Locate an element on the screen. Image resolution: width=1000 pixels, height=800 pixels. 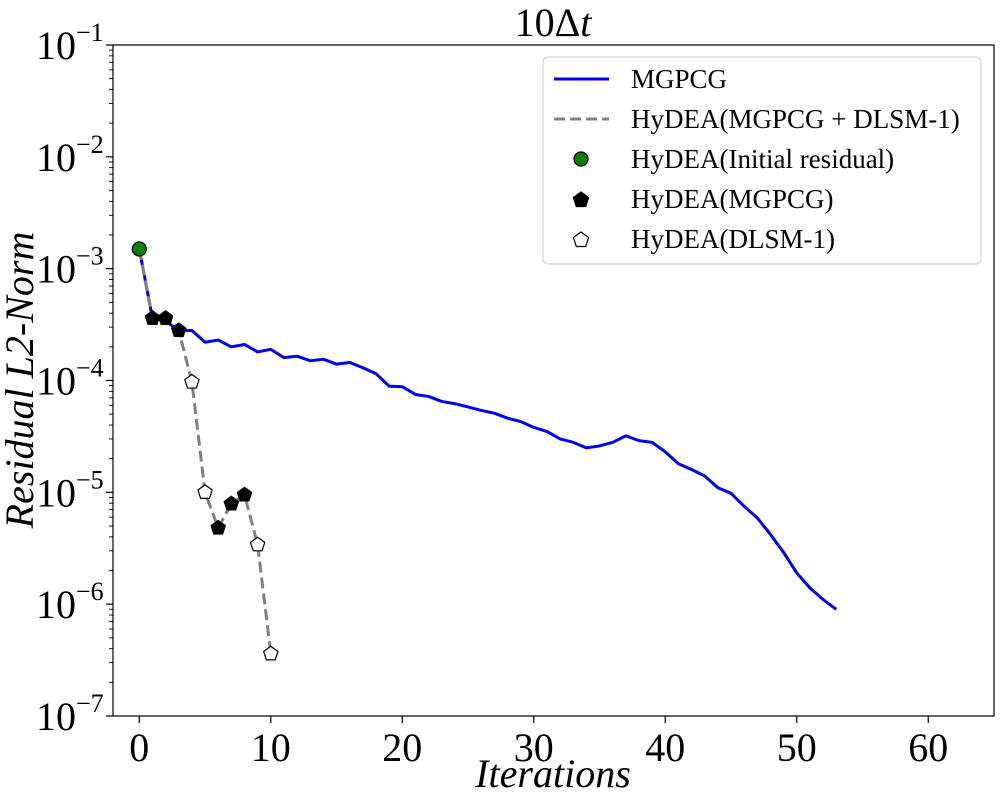
y-tick-label: 10⁻⁴ is located at coordinates (70, 379).